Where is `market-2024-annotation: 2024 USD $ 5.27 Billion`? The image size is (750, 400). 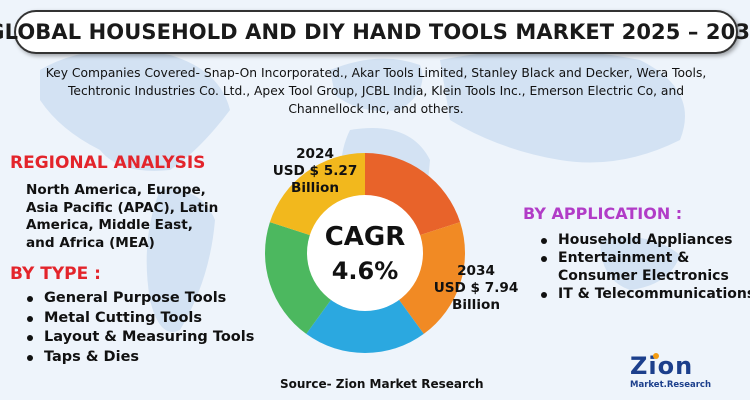
market-2024-annotation: 2024 USD $ 5.27 Billion is located at coordinates (315, 171).